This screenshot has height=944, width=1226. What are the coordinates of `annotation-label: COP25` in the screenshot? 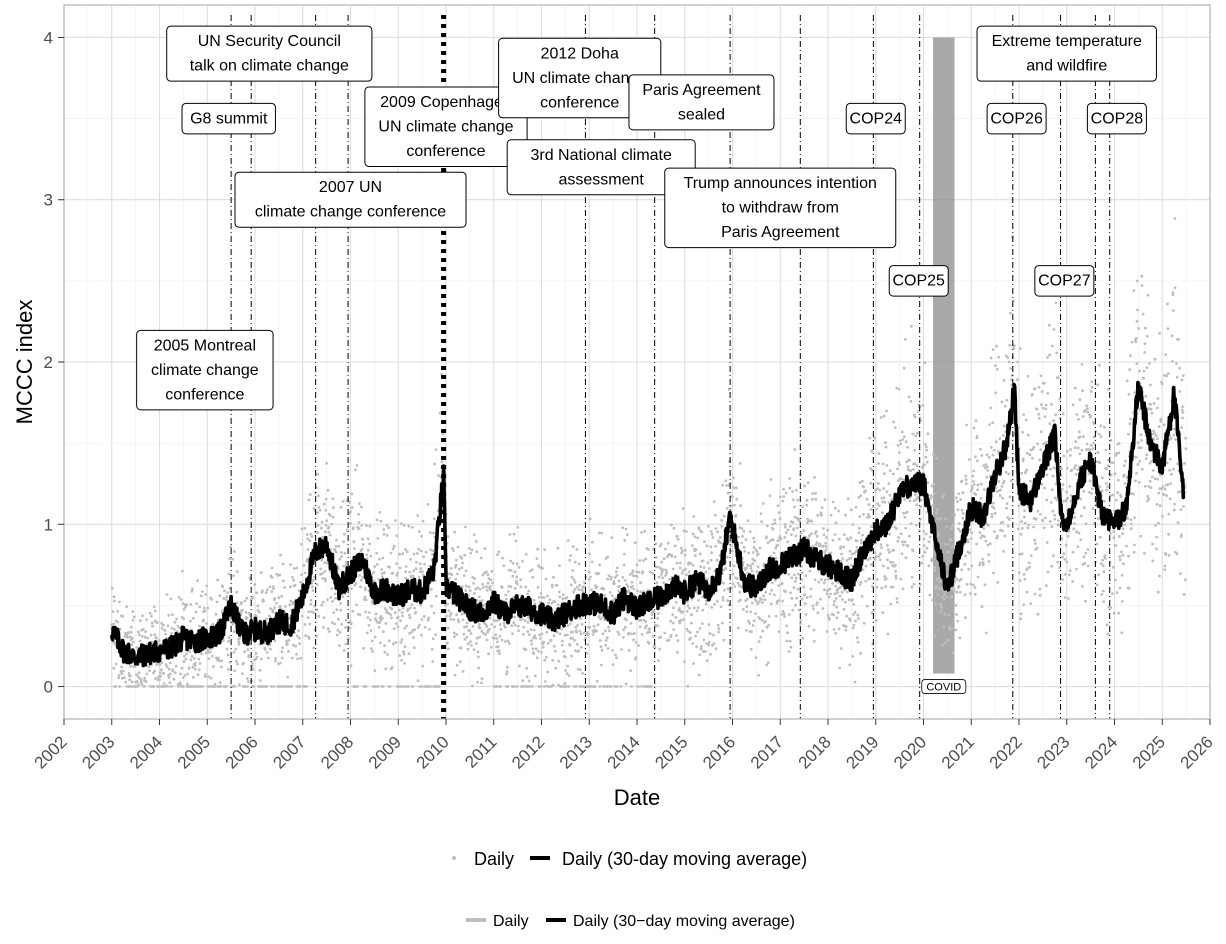 It's located at (918, 281).